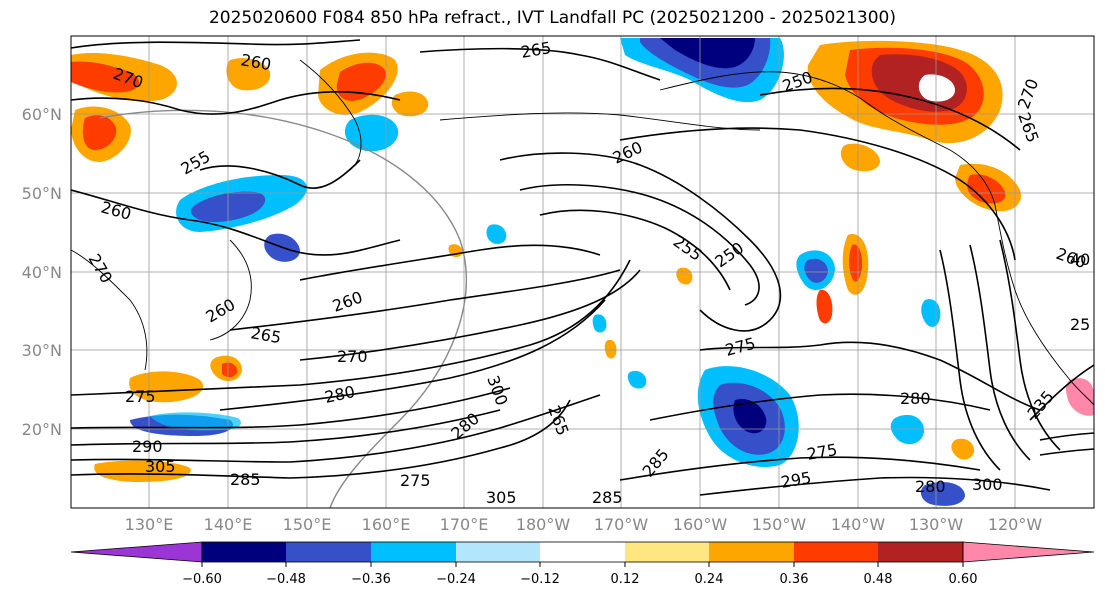  I want to click on colorbar-extend-left, so click(136, 552).